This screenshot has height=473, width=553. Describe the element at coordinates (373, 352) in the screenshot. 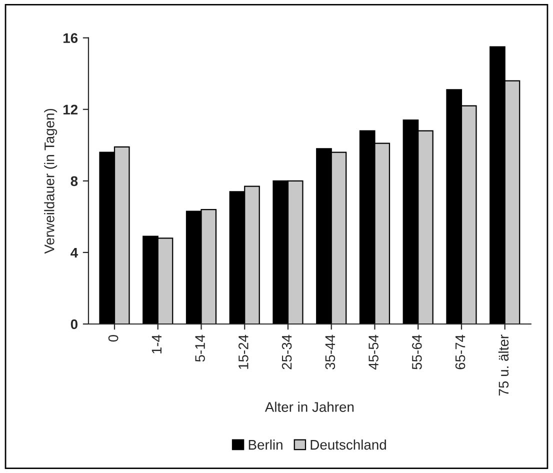

I see `x-tick-label: 45-54` at that location.